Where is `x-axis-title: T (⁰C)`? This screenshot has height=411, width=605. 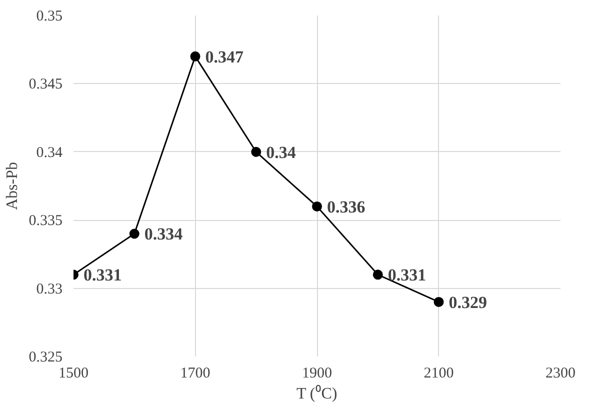 x-axis-title: T (⁰C) is located at coordinates (317, 393).